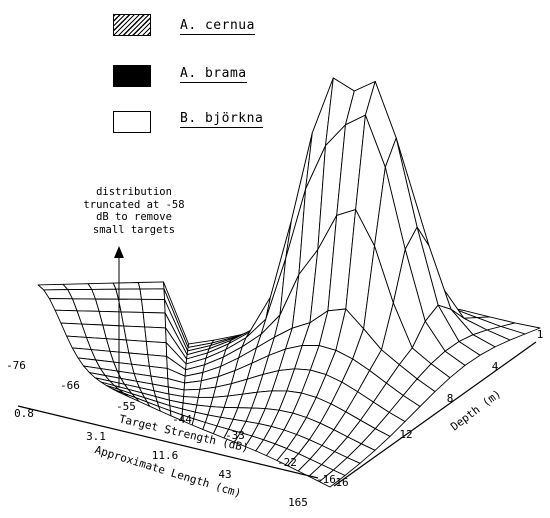 This screenshot has width=550, height=518. Describe the element at coordinates (70, 385) in the screenshot. I see `ts-tick-label: -66` at that location.